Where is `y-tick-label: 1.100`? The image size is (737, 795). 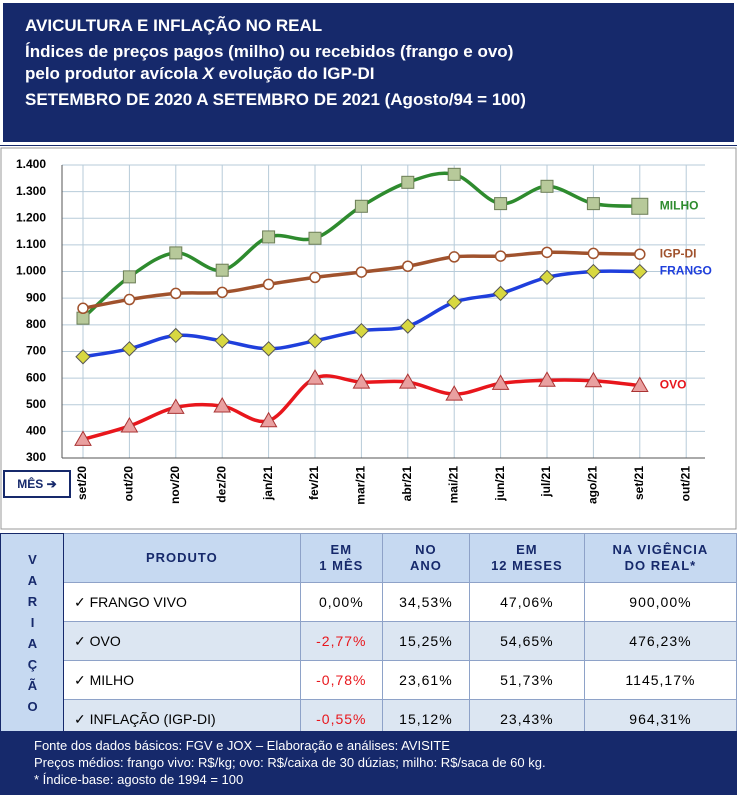 y-tick-label: 1.100 is located at coordinates (31, 244).